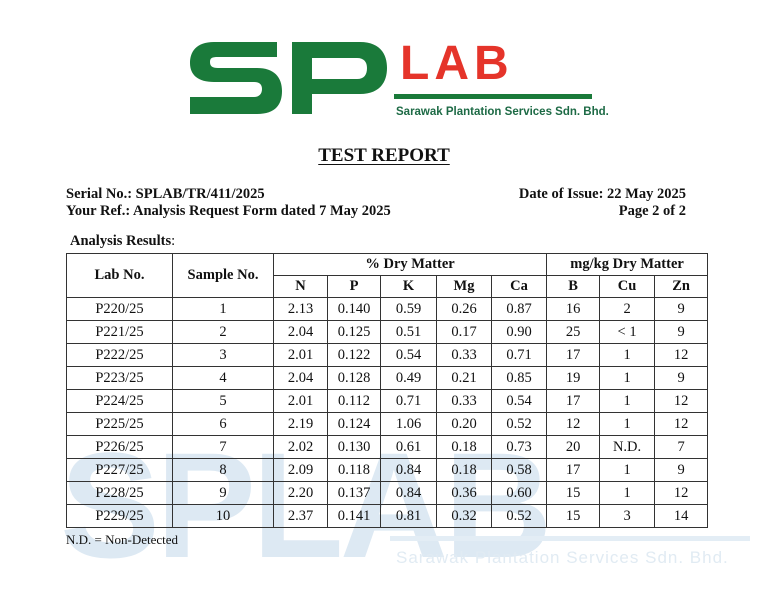 This screenshot has height=614, width=768. Describe the element at coordinates (652, 211) in the screenshot. I see `page-number: Page 2 of 2` at that location.